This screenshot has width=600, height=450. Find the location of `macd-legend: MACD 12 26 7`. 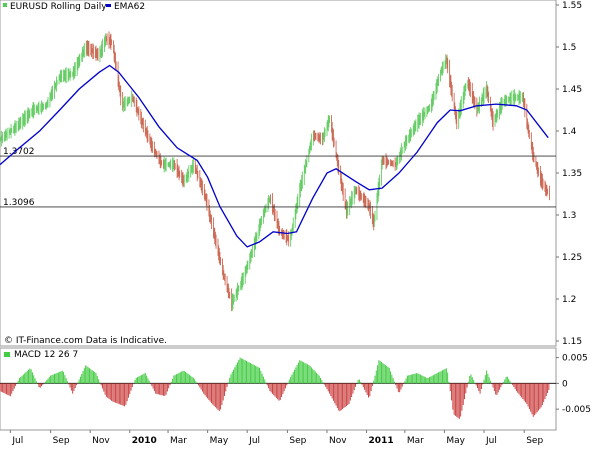

macd-legend: MACD 12 26 7 is located at coordinates (41, 355).